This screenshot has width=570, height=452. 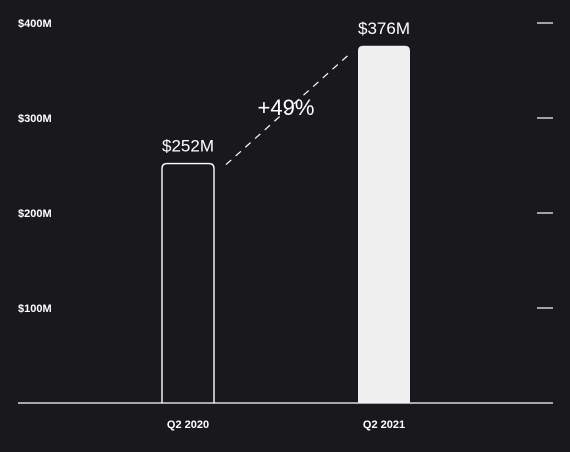 What do you see at coordinates (35, 119) in the screenshot?
I see `y-tick-label: $300M` at bounding box center [35, 119].